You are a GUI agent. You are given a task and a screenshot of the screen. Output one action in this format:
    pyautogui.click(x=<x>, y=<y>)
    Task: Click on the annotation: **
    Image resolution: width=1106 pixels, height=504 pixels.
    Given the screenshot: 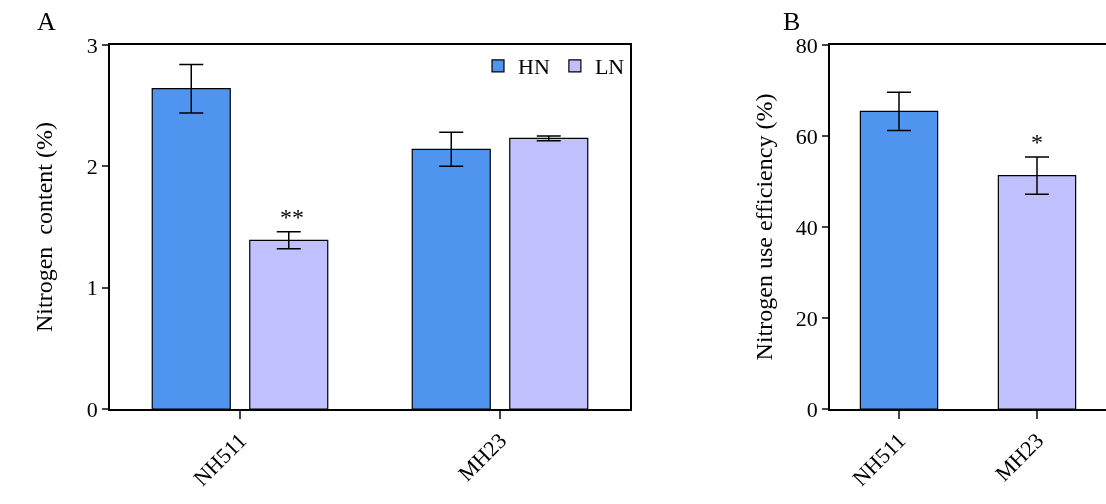 What is the action you would take?
    pyautogui.click(x=292, y=217)
    